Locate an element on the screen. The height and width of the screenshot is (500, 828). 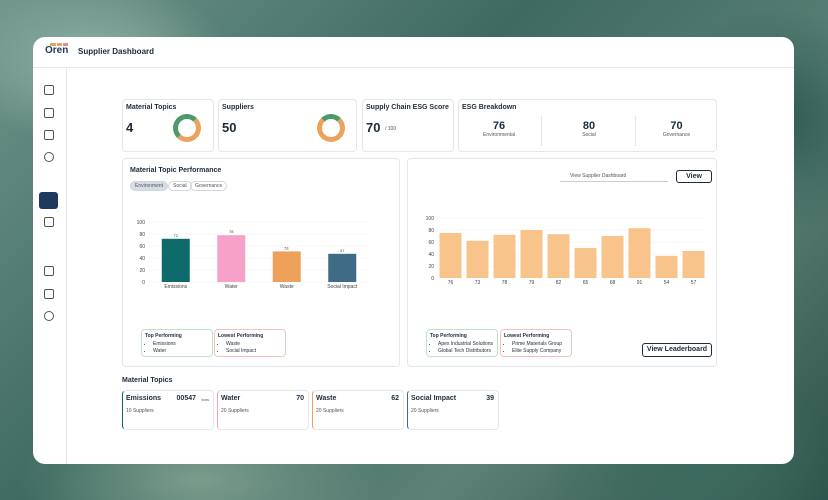
topic-name: Social Impact is located at coordinates (434, 398).